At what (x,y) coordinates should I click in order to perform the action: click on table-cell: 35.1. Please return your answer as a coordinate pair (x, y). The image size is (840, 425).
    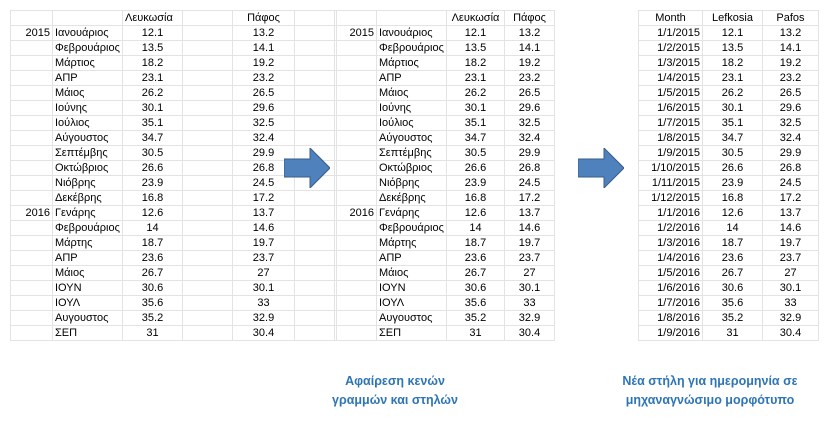
    Looking at the image, I should click on (475, 123).